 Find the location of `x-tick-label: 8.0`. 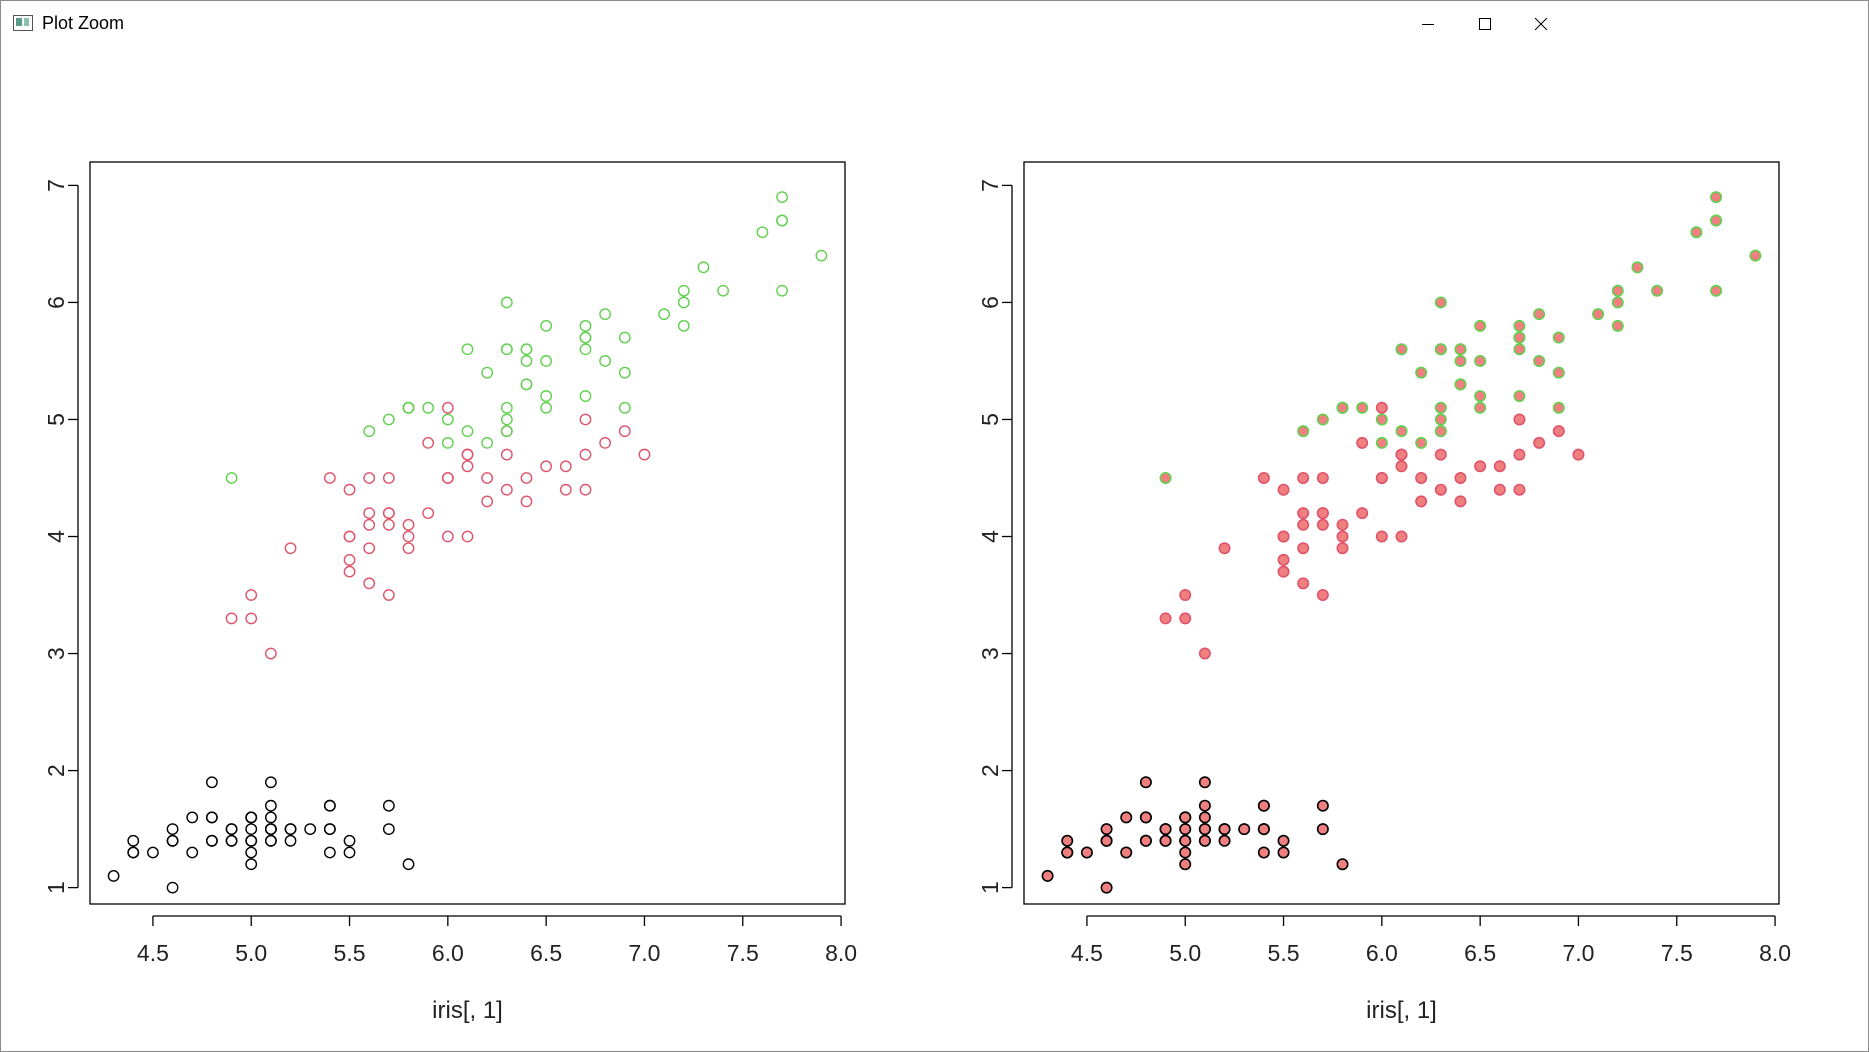

x-tick-label: 8.0 is located at coordinates (1775, 953).